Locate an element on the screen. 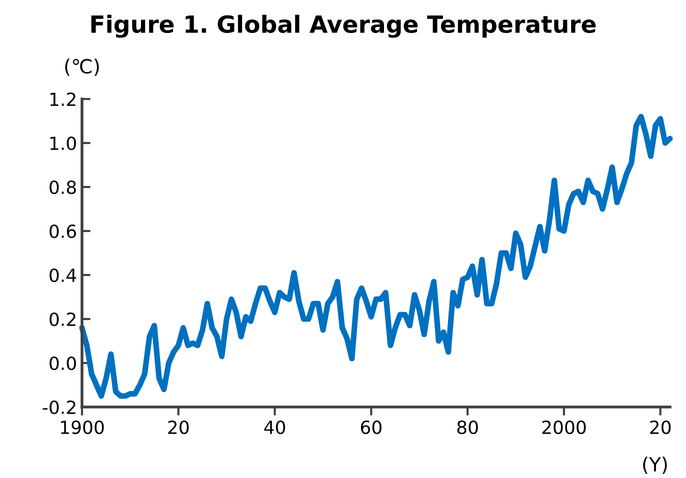 The image size is (686, 478). x-axis-title: (Y) is located at coordinates (655, 465).